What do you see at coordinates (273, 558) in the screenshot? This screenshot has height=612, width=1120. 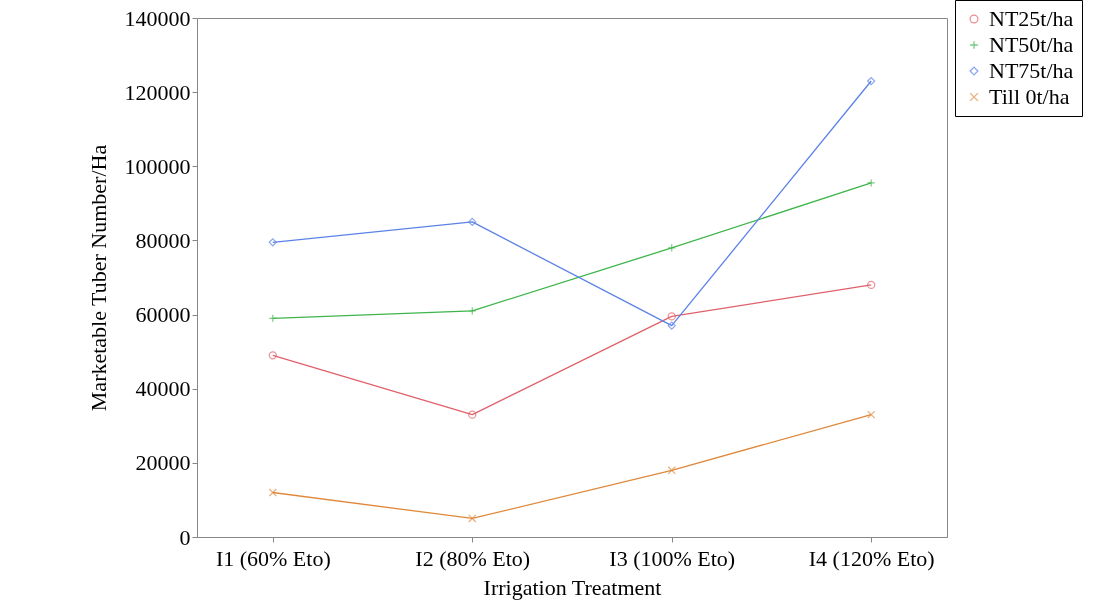 I see `x-tick-label: I1 (60% Eto)` at bounding box center [273, 558].